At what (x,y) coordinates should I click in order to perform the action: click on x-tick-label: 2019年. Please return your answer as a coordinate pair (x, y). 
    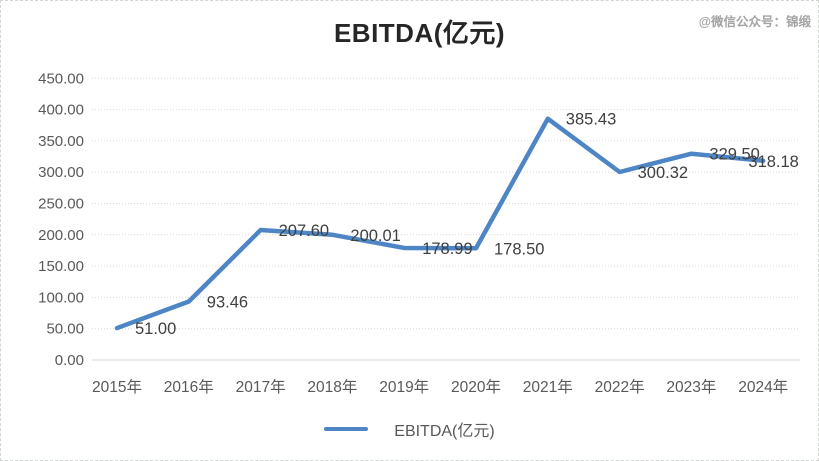
    Looking at the image, I should click on (404, 387).